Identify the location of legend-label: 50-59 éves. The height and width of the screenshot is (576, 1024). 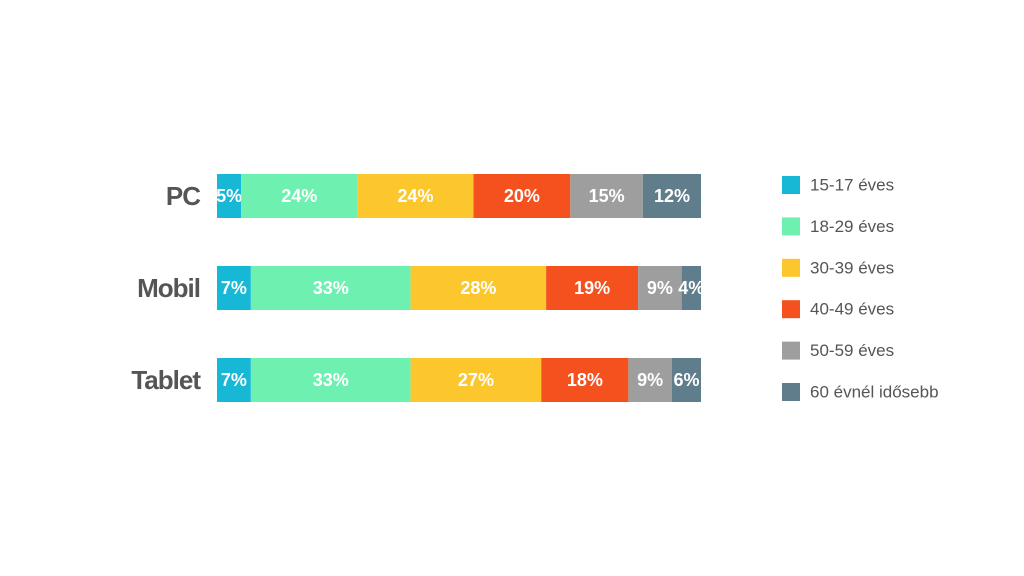
(852, 350).